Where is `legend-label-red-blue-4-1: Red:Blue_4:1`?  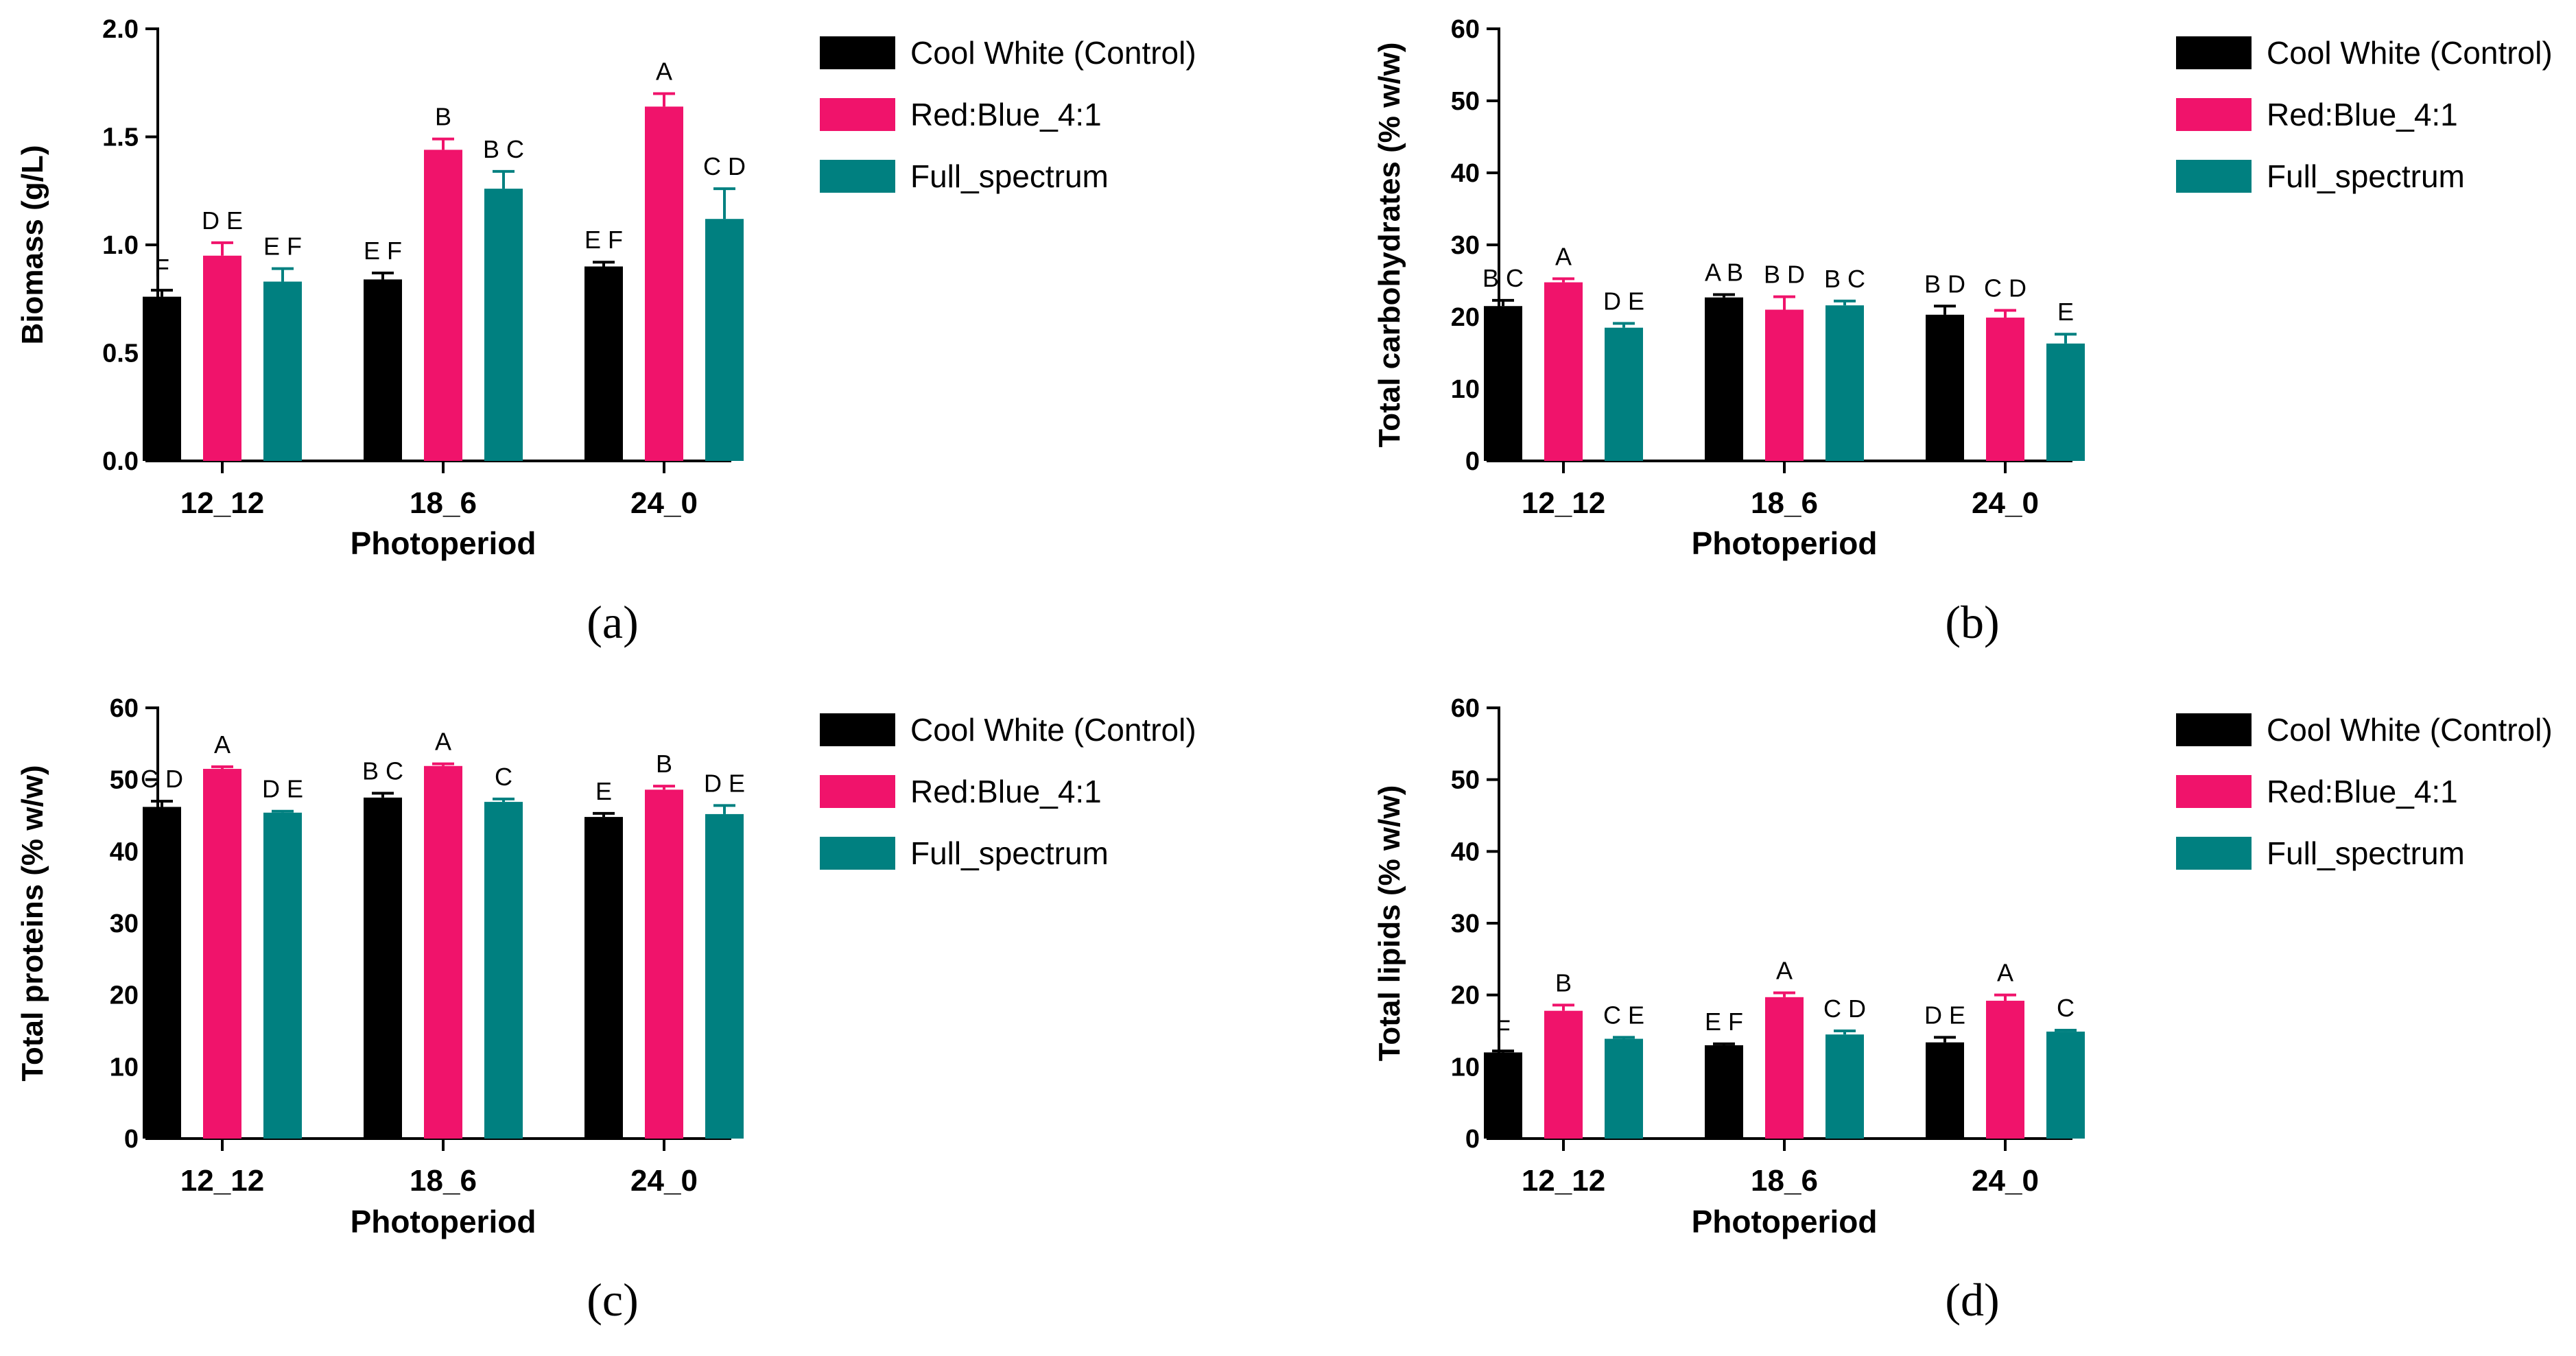
legend-label-red-blue-4-1: Red:Blue_4:1 is located at coordinates (1006, 792).